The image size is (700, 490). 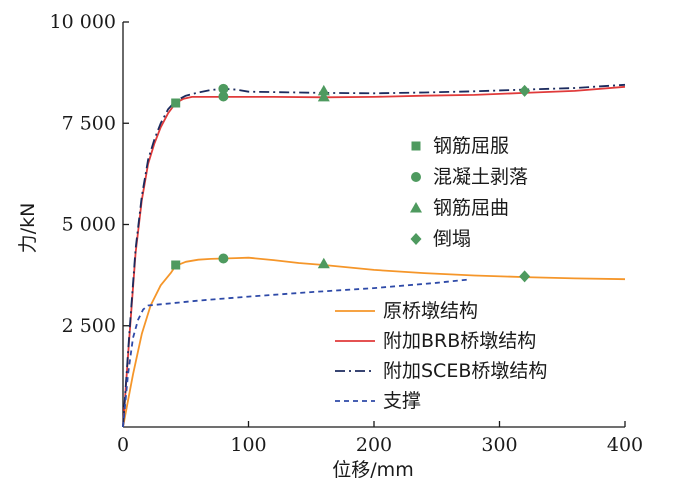 I want to click on x-tick-label: 300, so click(x=499, y=445).